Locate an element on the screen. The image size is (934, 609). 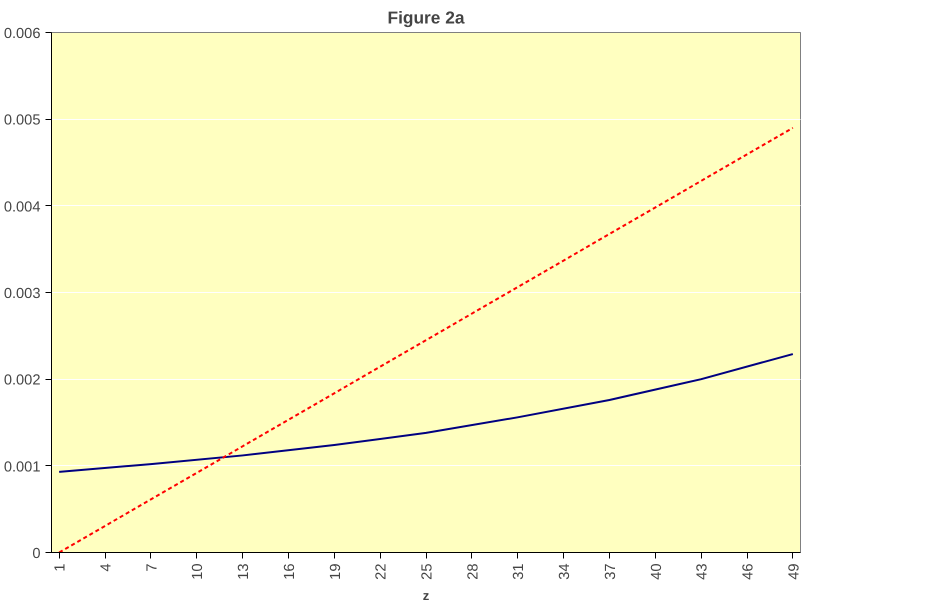
y-tick-label: 0 is located at coordinates (36, 554).